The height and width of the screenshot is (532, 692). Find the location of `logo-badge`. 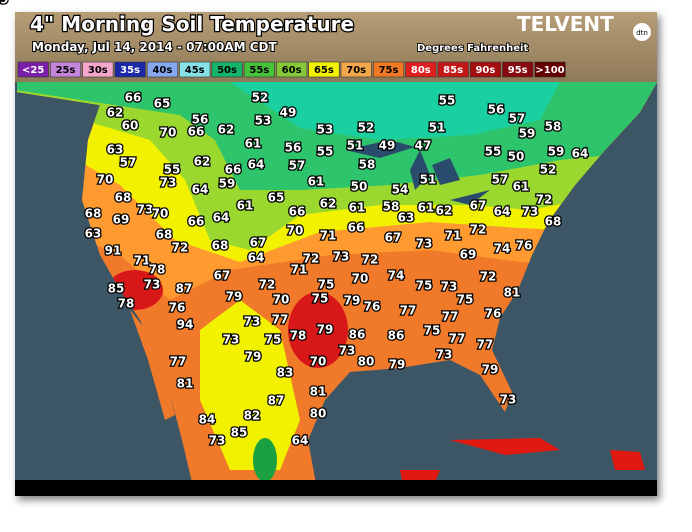

logo-badge is located at coordinates (642, 32).